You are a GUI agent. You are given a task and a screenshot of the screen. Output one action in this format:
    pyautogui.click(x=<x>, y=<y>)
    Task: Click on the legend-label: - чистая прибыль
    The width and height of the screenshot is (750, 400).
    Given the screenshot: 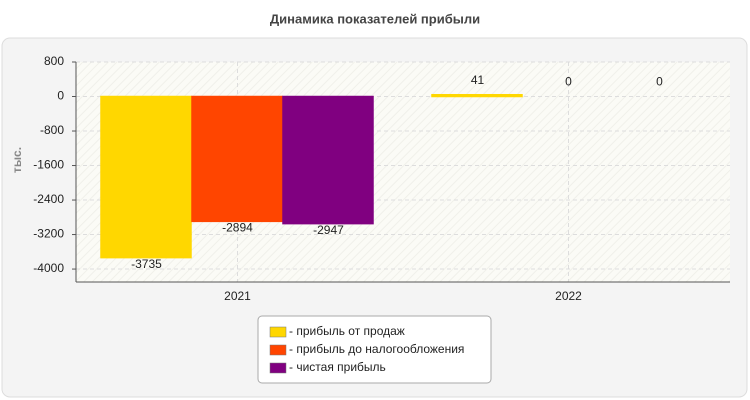 What is the action you would take?
    pyautogui.click(x=337, y=367)
    